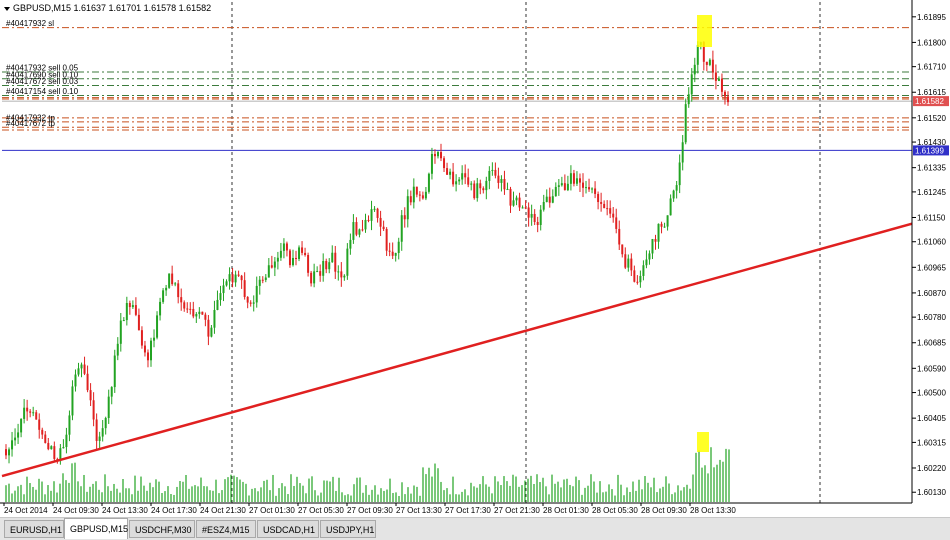  What do you see at coordinates (34, 529) in the screenshot?
I see `tab-eurusd-h1: EURUSD,H1` at bounding box center [34, 529].